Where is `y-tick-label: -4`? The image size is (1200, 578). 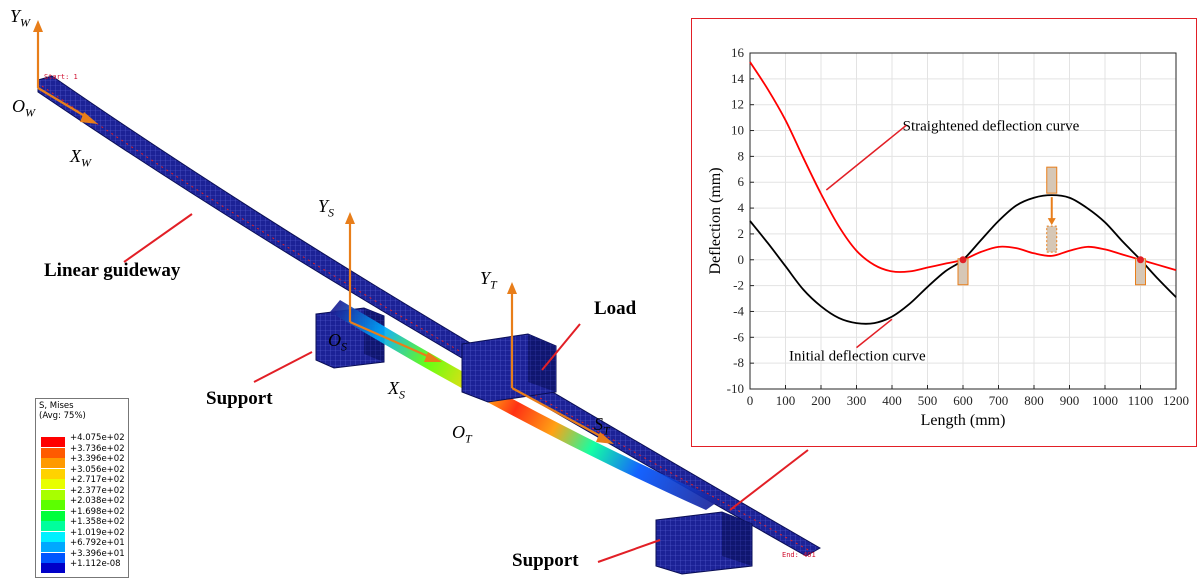
y-tick-label: -4 is located at coordinates (738, 310).